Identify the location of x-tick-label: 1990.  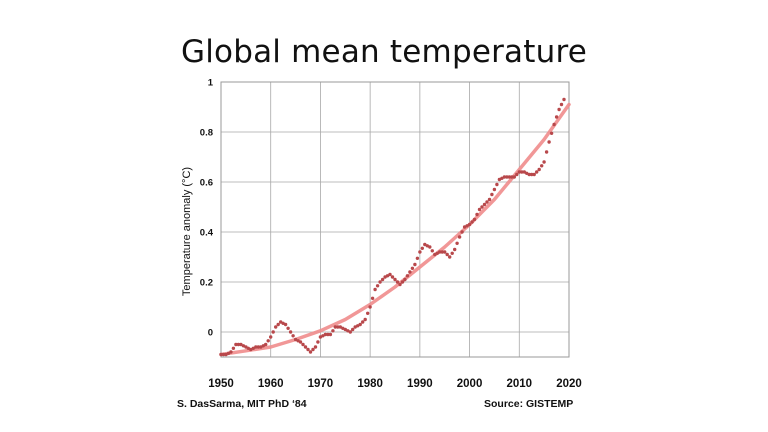
(420, 384).